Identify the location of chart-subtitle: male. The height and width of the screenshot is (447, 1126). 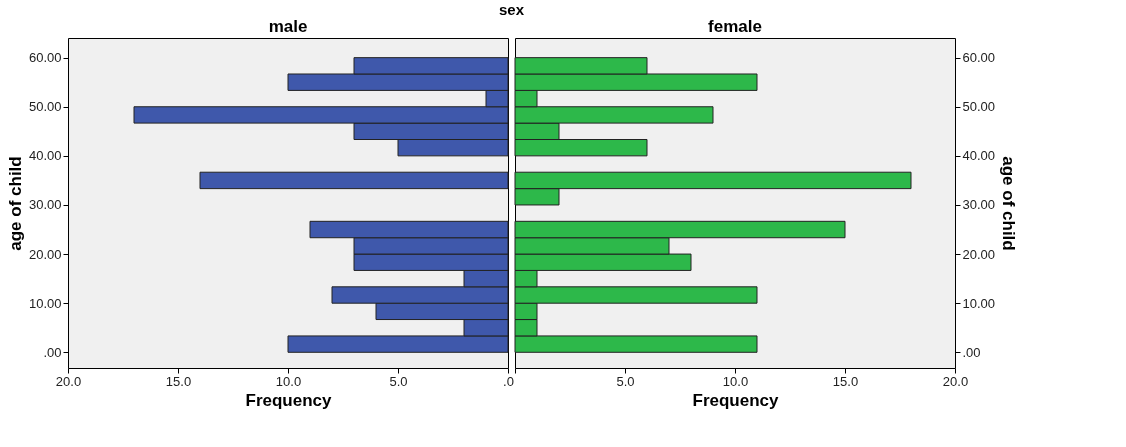
(288, 26).